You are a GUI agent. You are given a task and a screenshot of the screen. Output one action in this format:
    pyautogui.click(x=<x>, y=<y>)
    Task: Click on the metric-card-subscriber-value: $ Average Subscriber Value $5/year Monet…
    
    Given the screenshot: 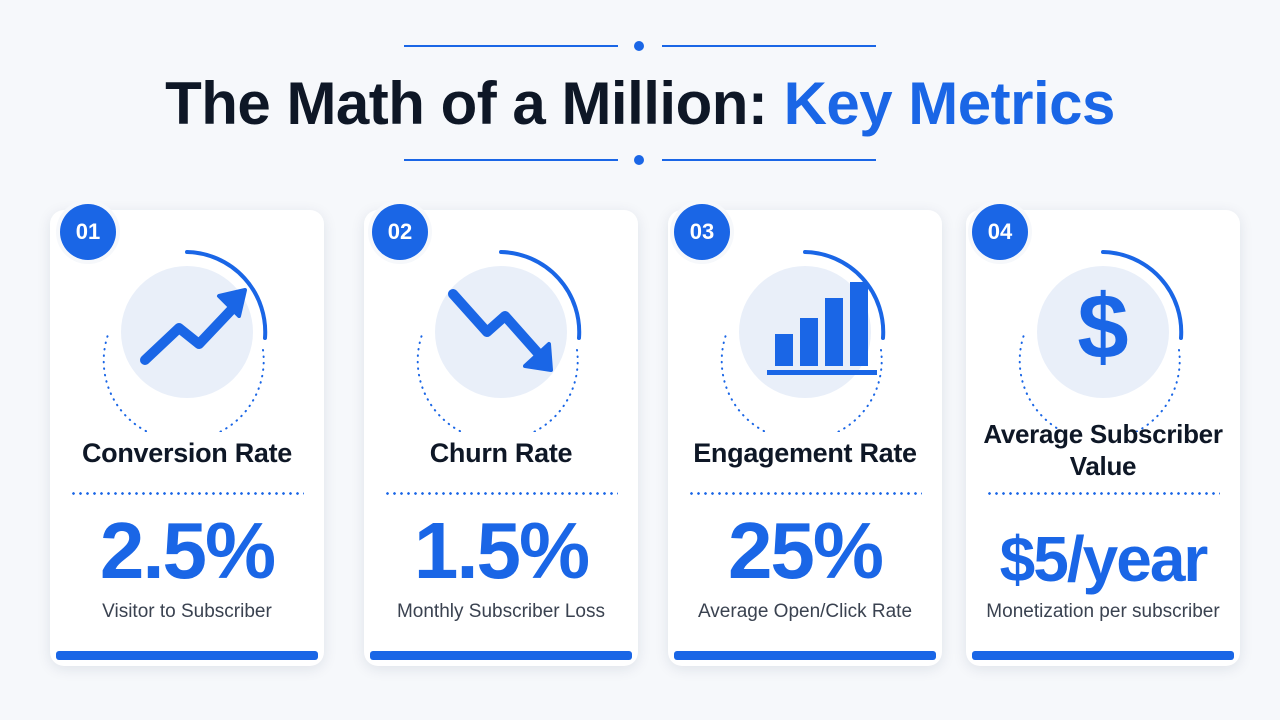 What is the action you would take?
    pyautogui.click(x=1103, y=438)
    